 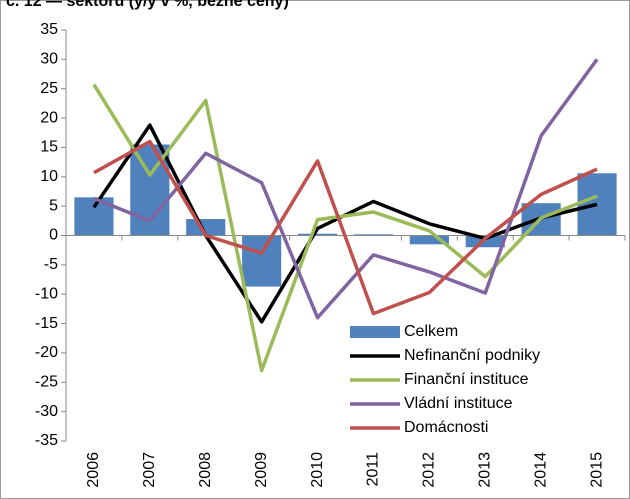 What do you see at coordinates (49, 147) in the screenshot?
I see `y-tick-label: 15` at bounding box center [49, 147].